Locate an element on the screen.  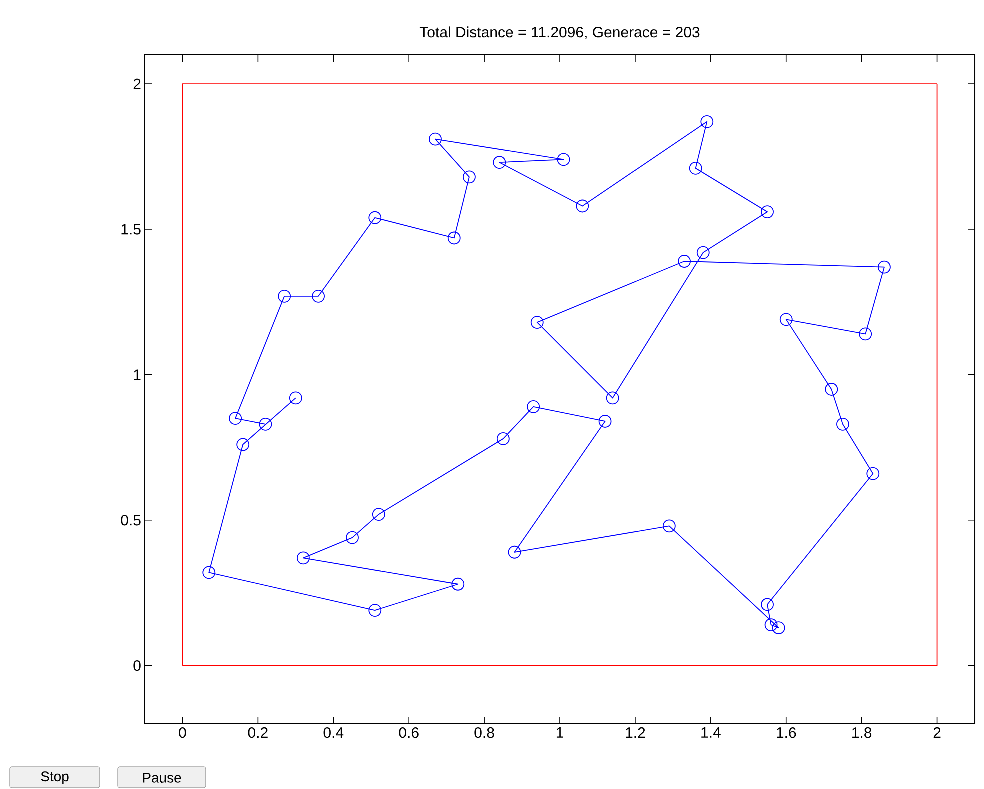
x-tick-label: 1.4 is located at coordinates (711, 733).